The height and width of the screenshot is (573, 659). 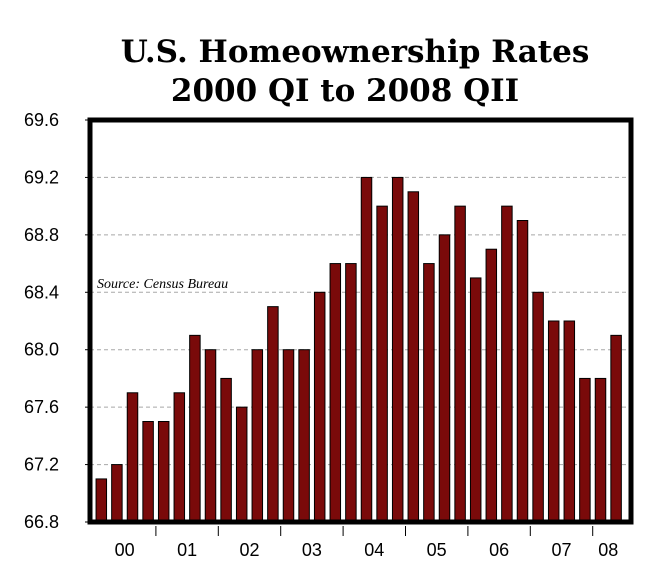 What do you see at coordinates (41, 235) in the screenshot?
I see `y-tick-label-5: 68.8` at bounding box center [41, 235].